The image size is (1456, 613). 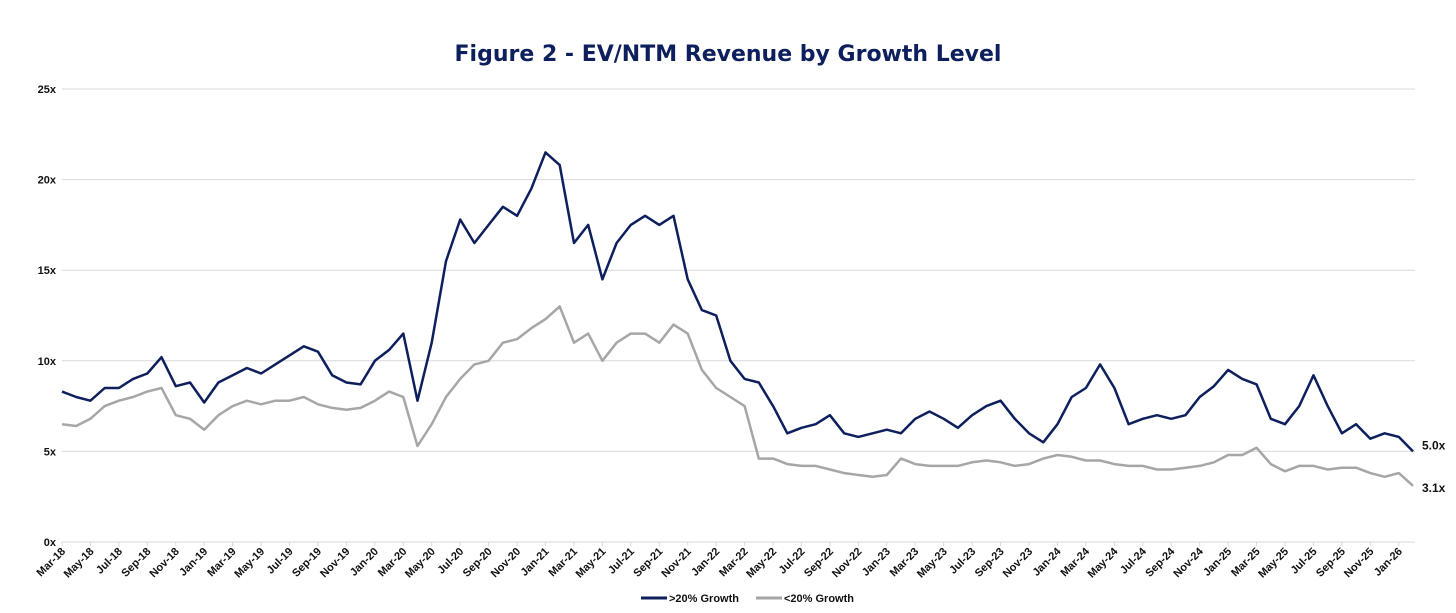 I want to click on x-tick-label: Jan-21, so click(x=535, y=562).